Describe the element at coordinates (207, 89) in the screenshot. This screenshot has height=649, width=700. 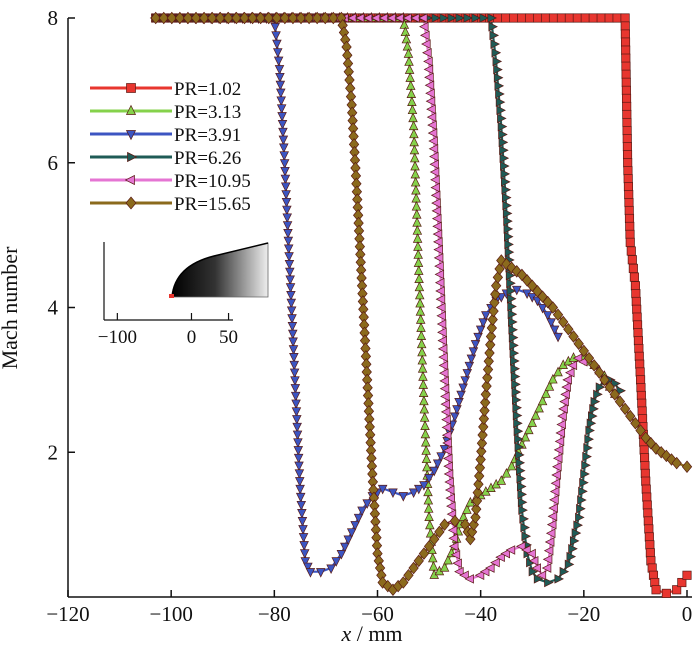
I see `legend-label: PR=1.02` at that location.